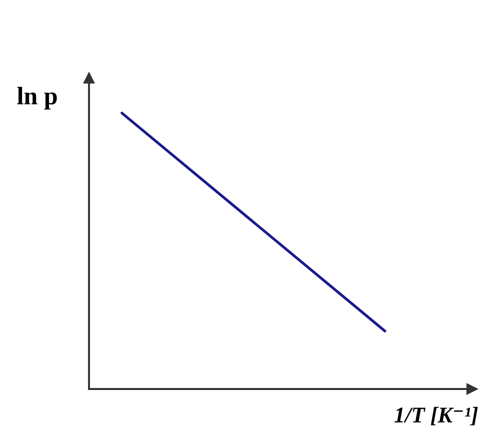  I want to click on x-axis-title: 1/T [K⁻¹], so click(436, 416).